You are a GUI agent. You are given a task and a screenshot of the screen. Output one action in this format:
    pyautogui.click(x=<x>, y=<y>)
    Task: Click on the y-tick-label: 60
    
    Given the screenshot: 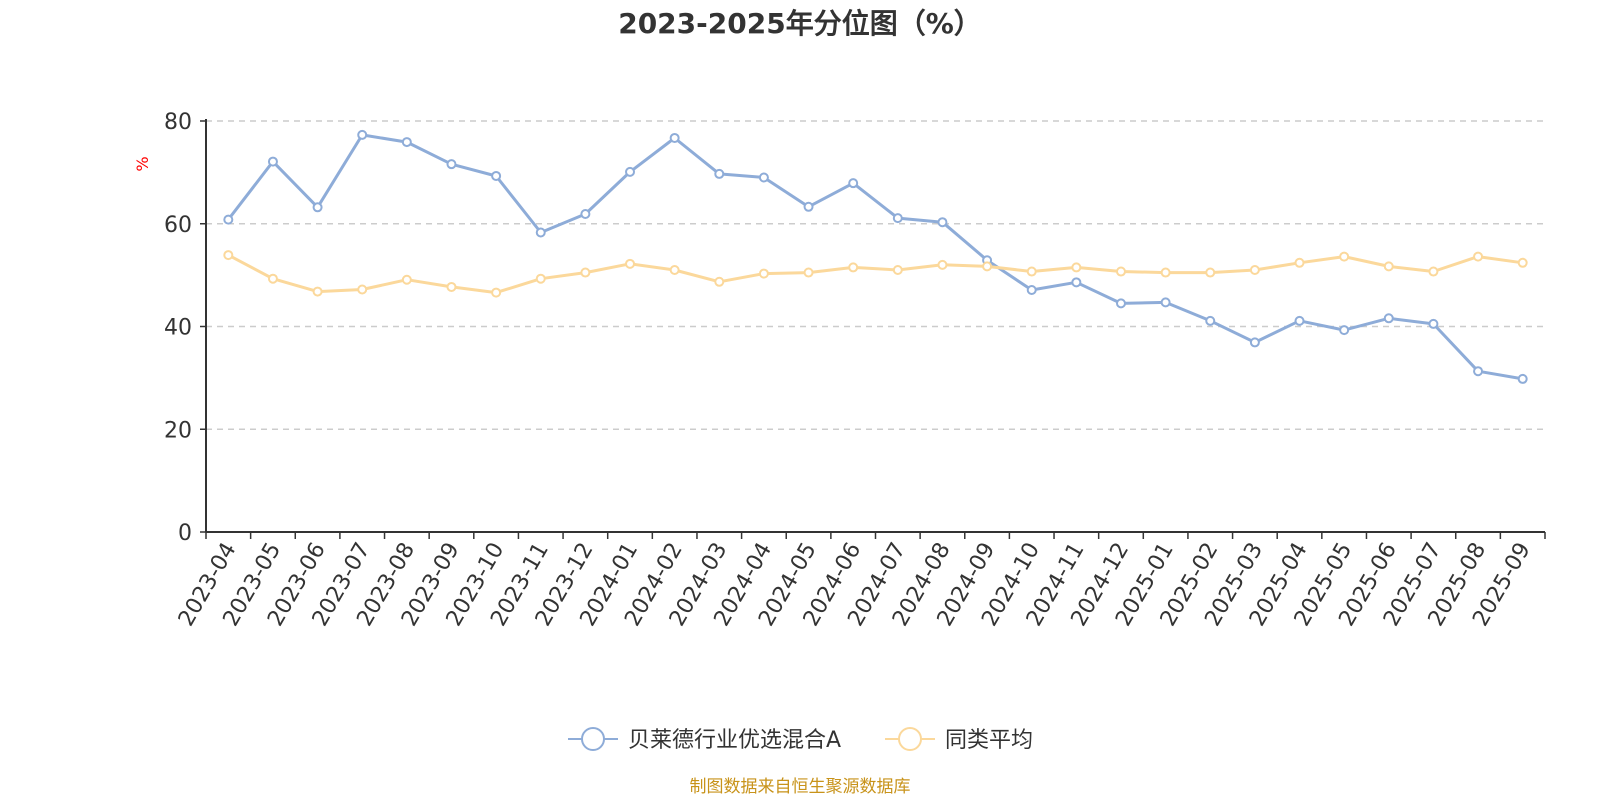 What is the action you would take?
    pyautogui.click(x=178, y=225)
    